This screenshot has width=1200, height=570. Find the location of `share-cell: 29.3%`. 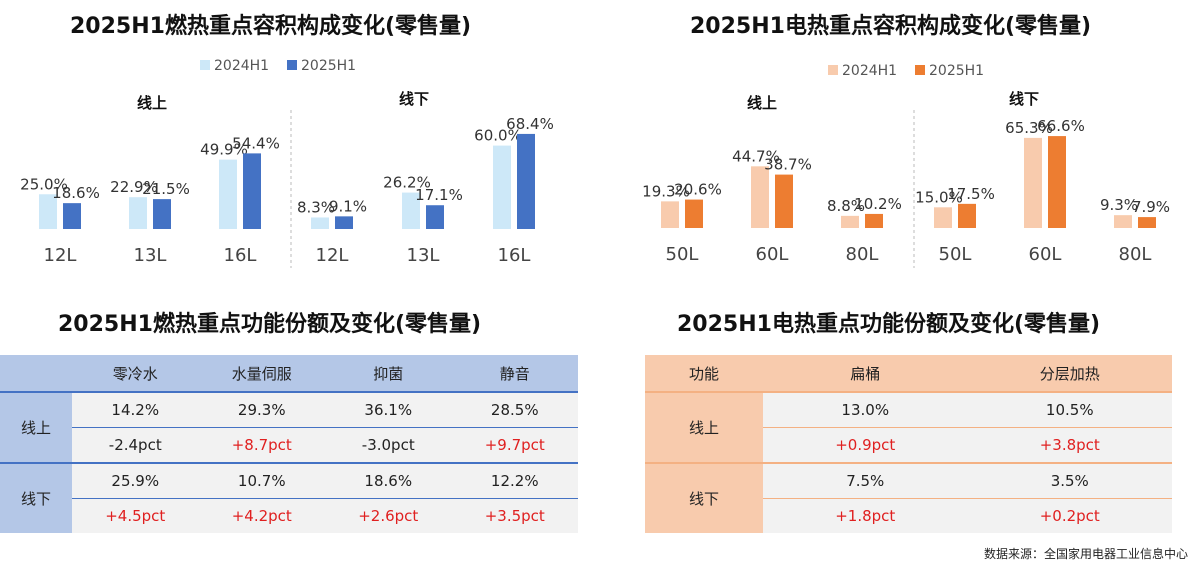

share-cell: 29.3% is located at coordinates (261, 410).